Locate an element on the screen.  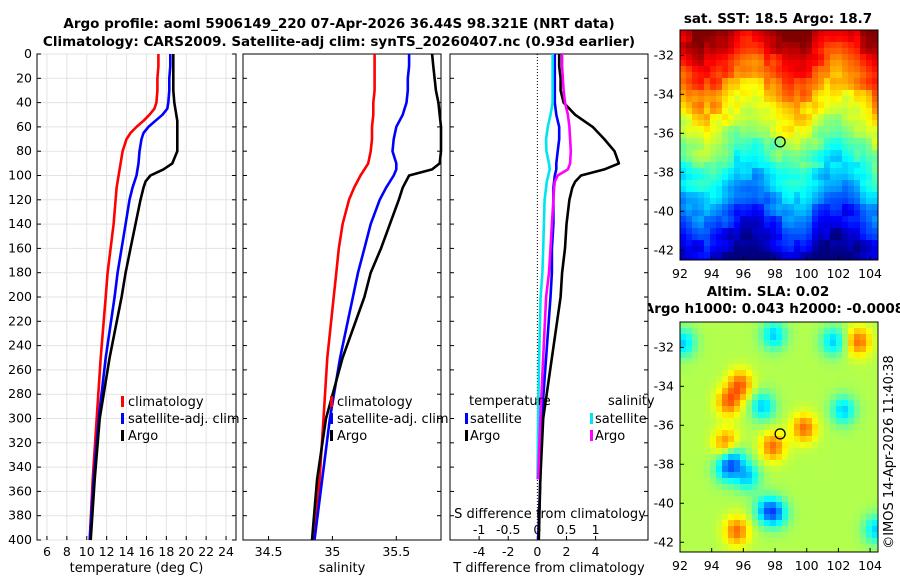
map-lon-label: 100 is located at coordinates (807, 565).